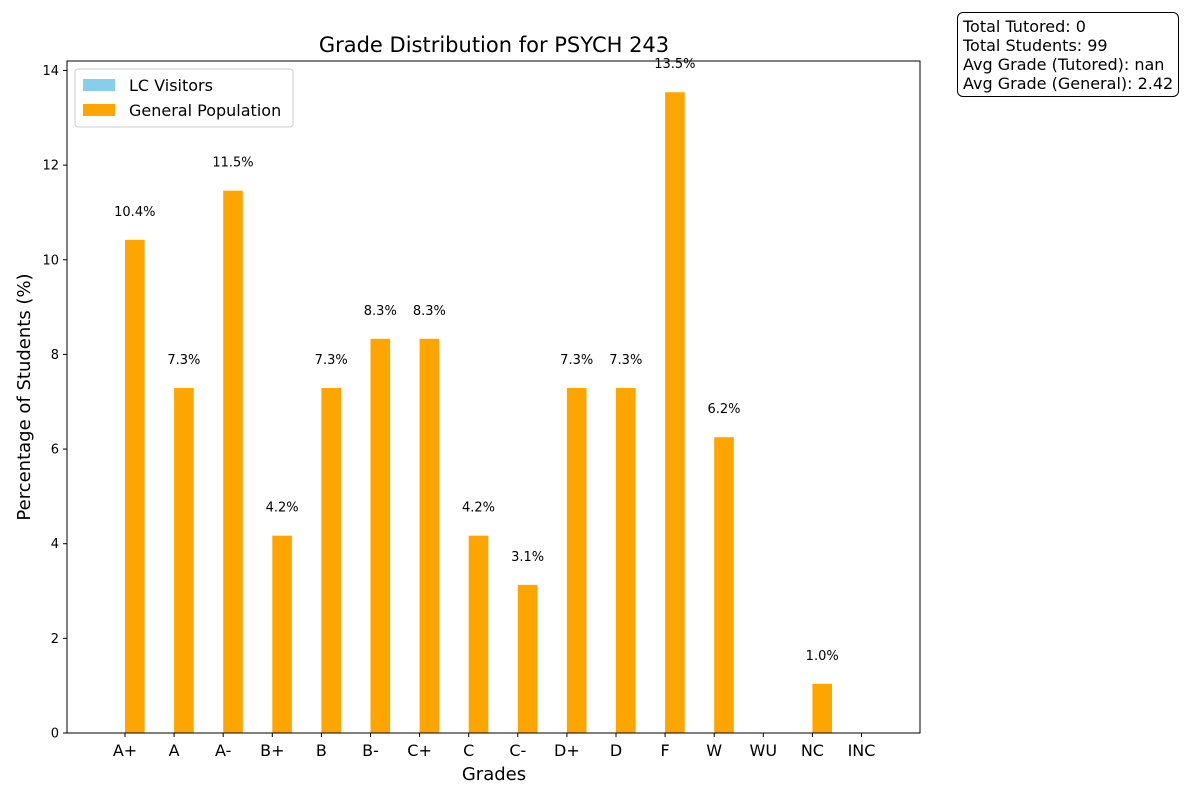  What do you see at coordinates (527, 557) in the screenshot?
I see `data-label: 3.1%` at bounding box center [527, 557].